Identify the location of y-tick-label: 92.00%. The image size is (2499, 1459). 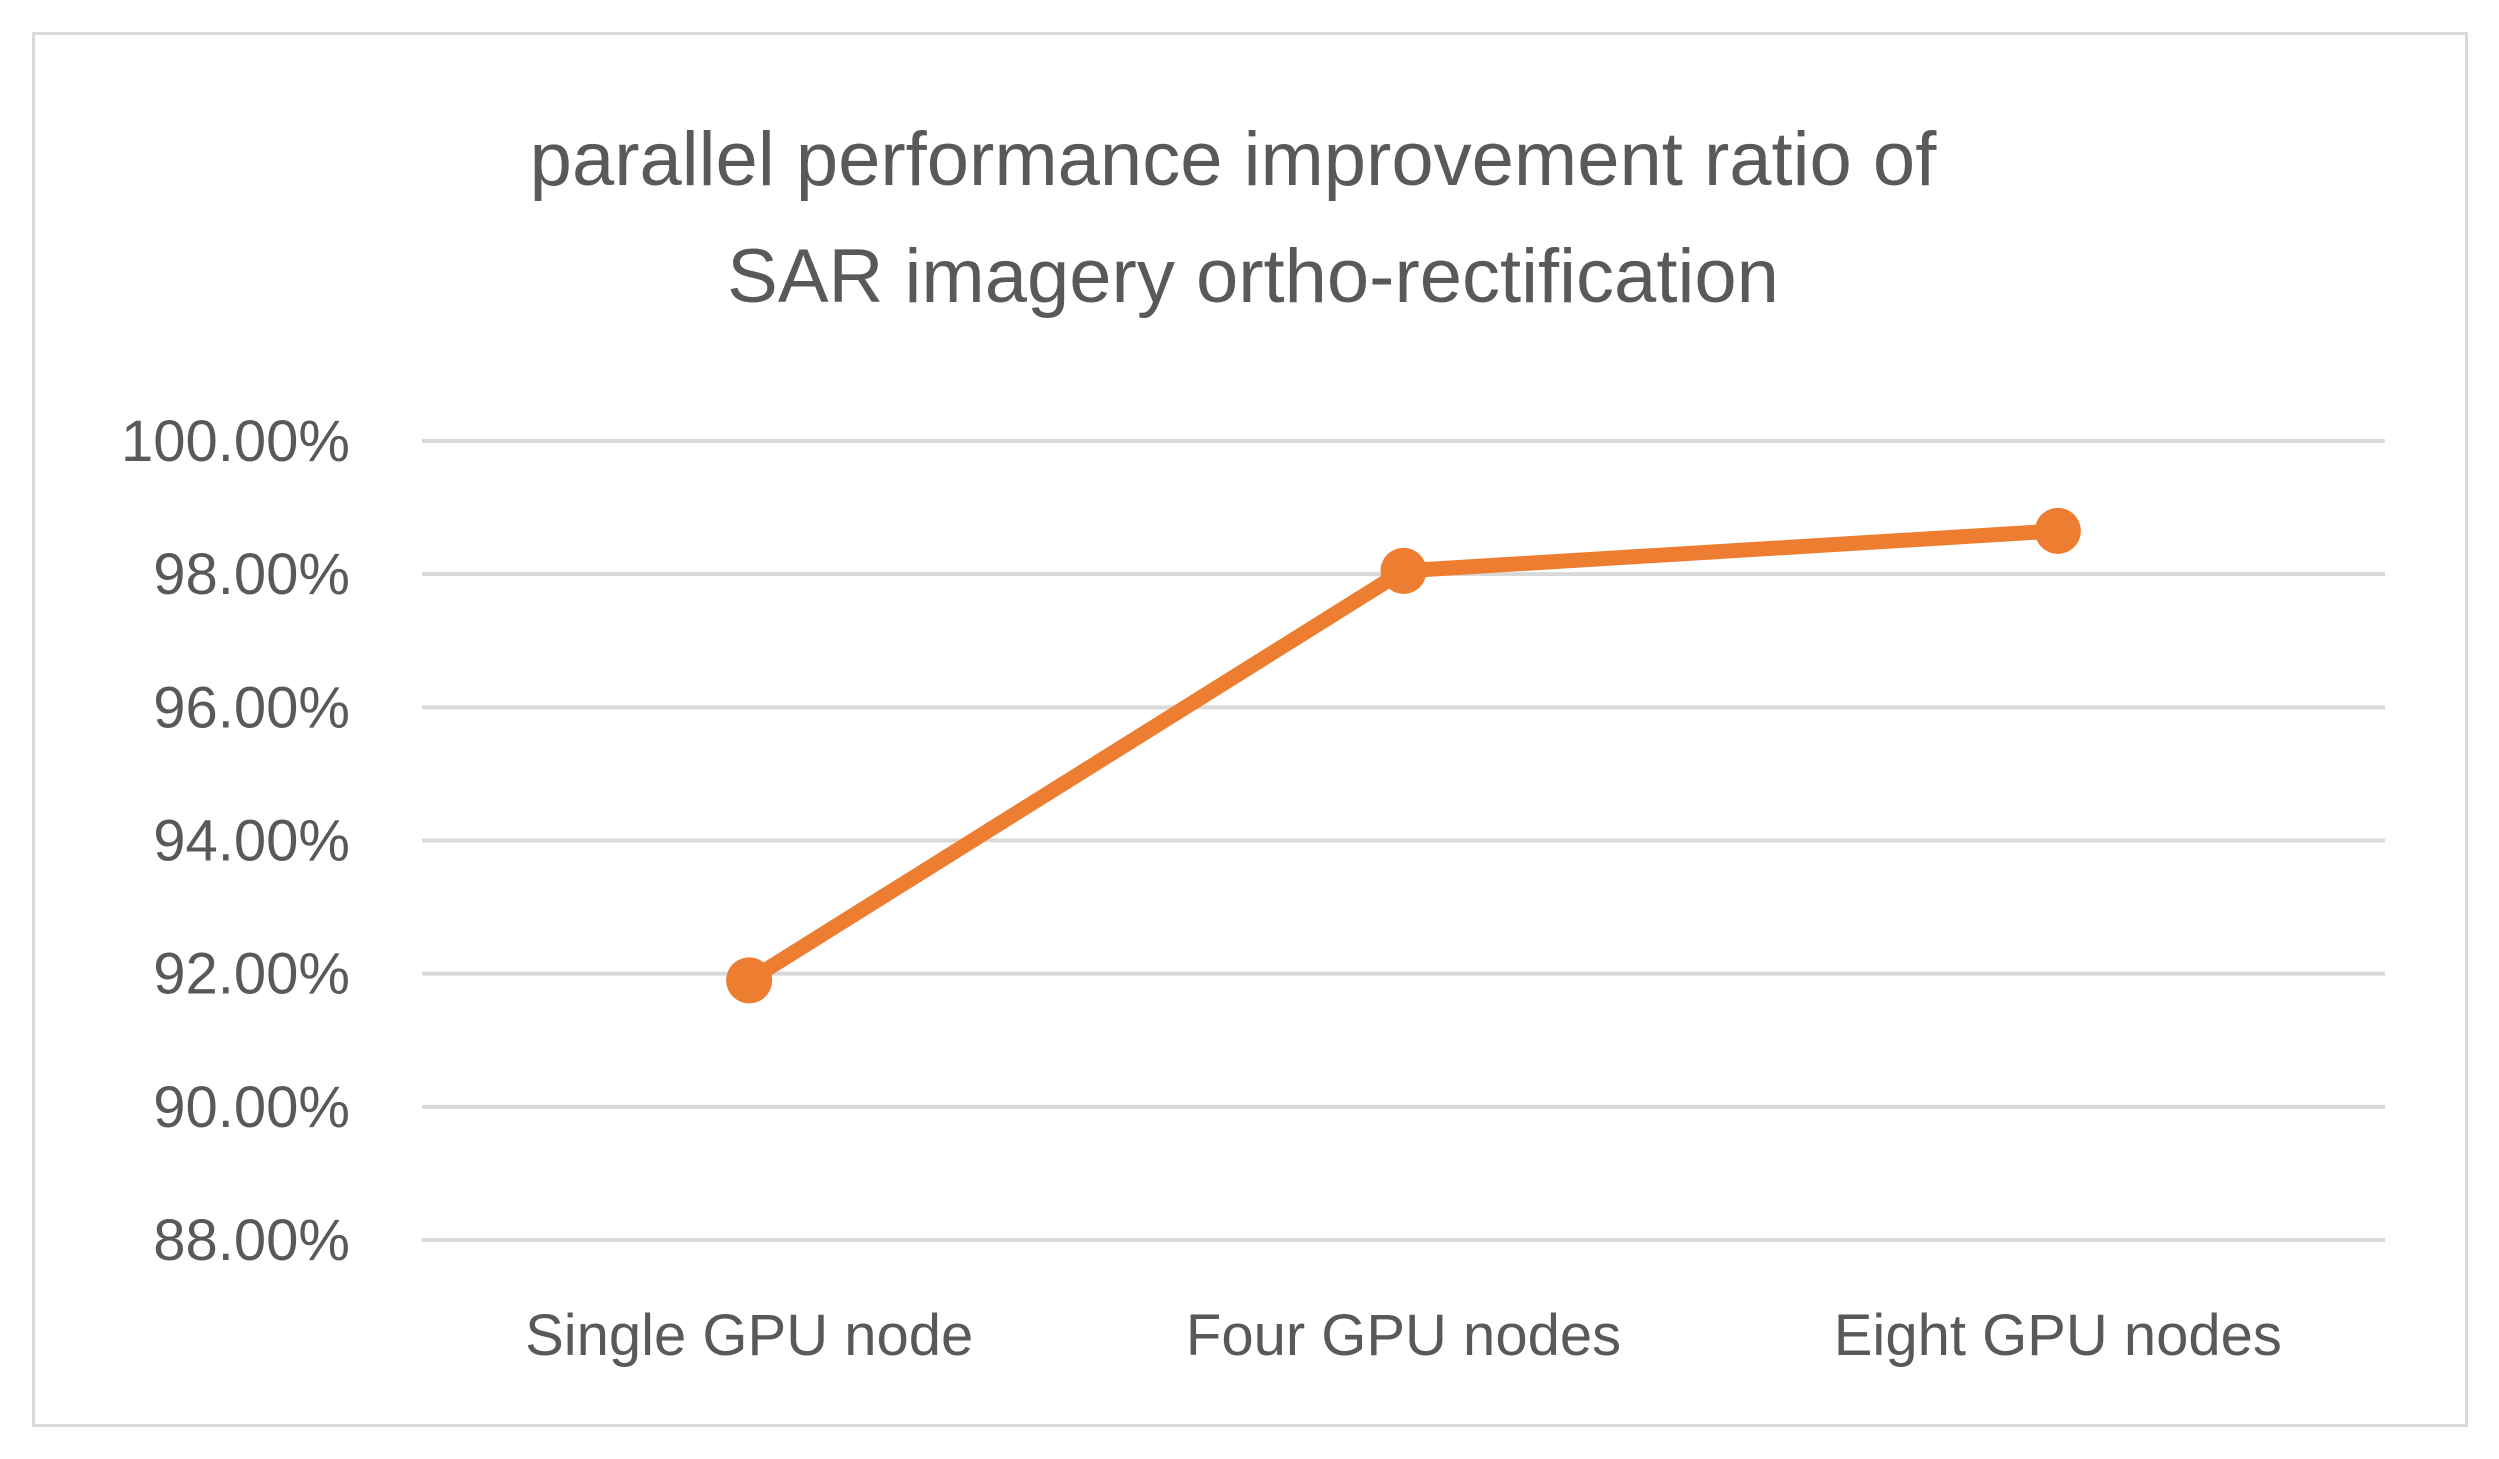
(251, 974).